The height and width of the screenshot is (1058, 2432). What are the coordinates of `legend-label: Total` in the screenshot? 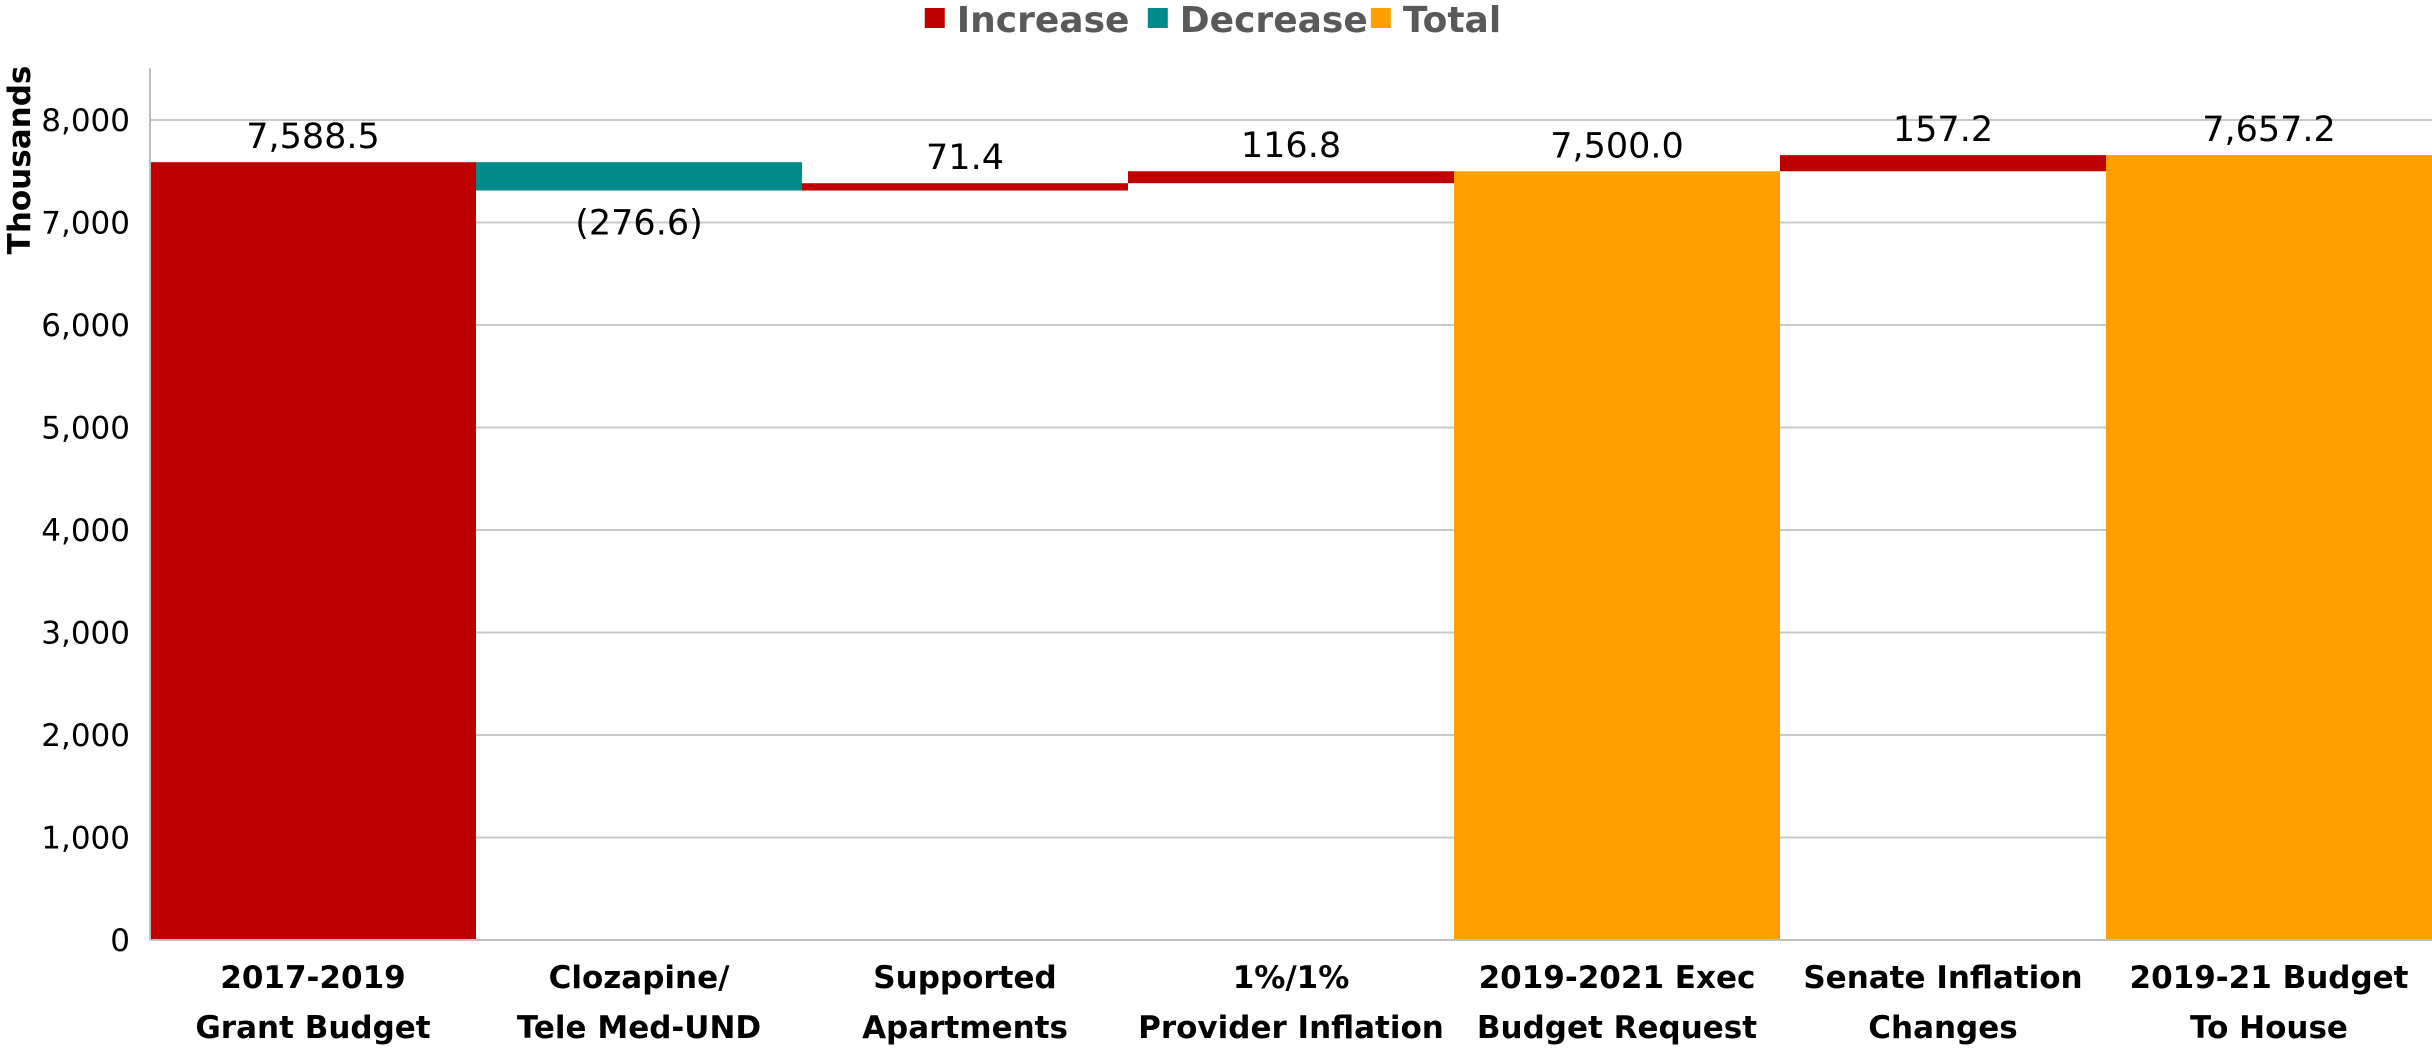 It's located at (1452, 20).